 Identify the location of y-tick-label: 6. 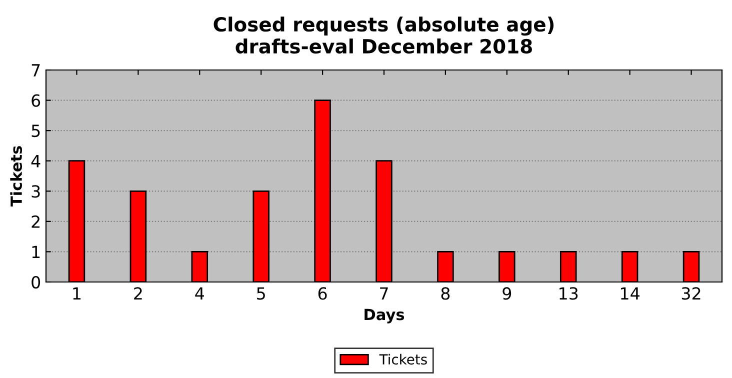
(36, 100).